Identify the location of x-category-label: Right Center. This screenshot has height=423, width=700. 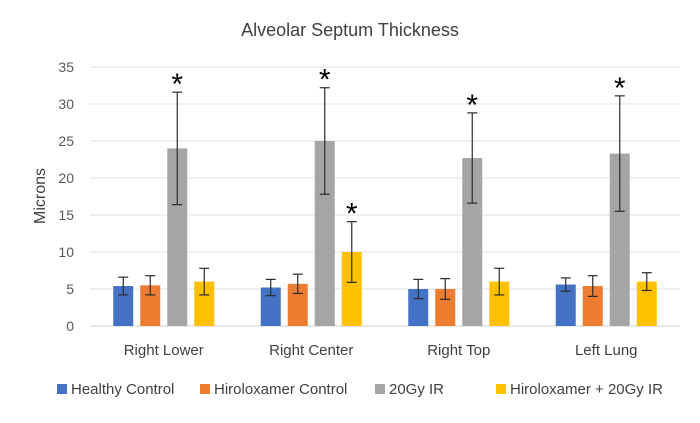
(311, 350).